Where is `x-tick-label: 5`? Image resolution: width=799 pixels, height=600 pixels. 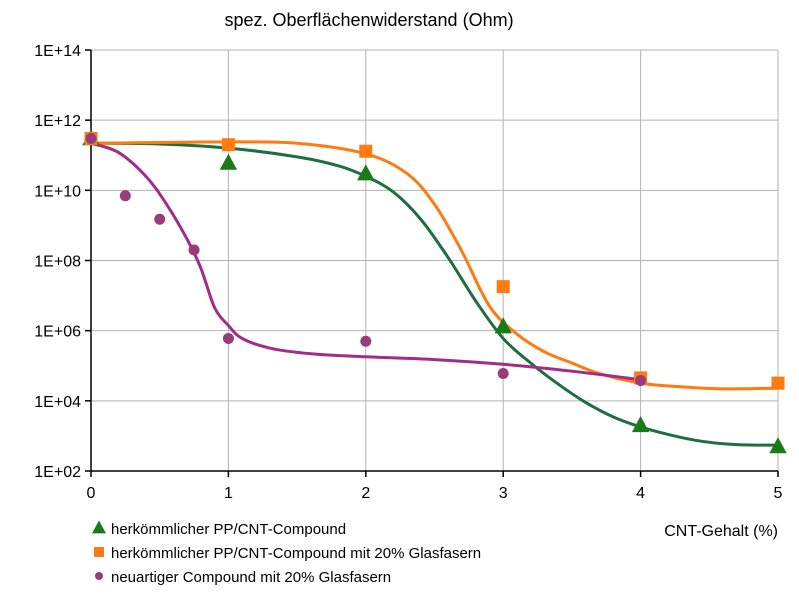
x-tick-label: 5 is located at coordinates (778, 493).